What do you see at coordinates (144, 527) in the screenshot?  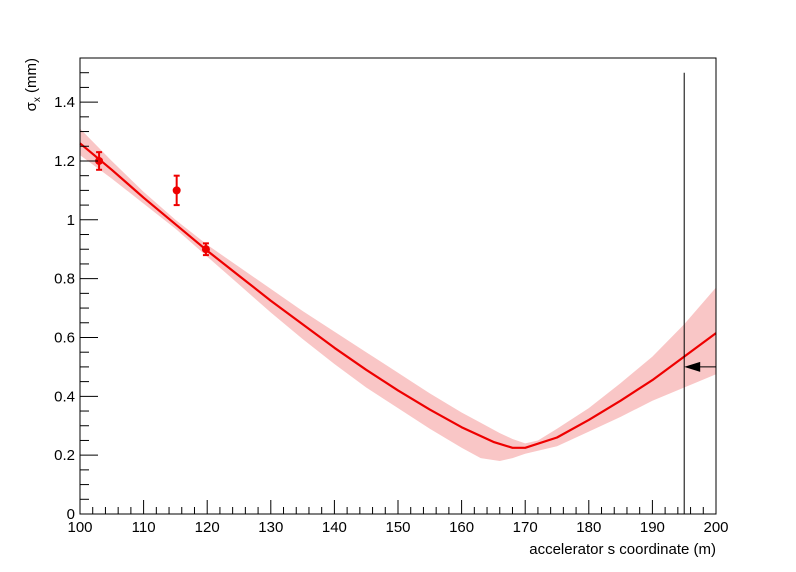 I see `x-tick-label: 110` at bounding box center [144, 527].